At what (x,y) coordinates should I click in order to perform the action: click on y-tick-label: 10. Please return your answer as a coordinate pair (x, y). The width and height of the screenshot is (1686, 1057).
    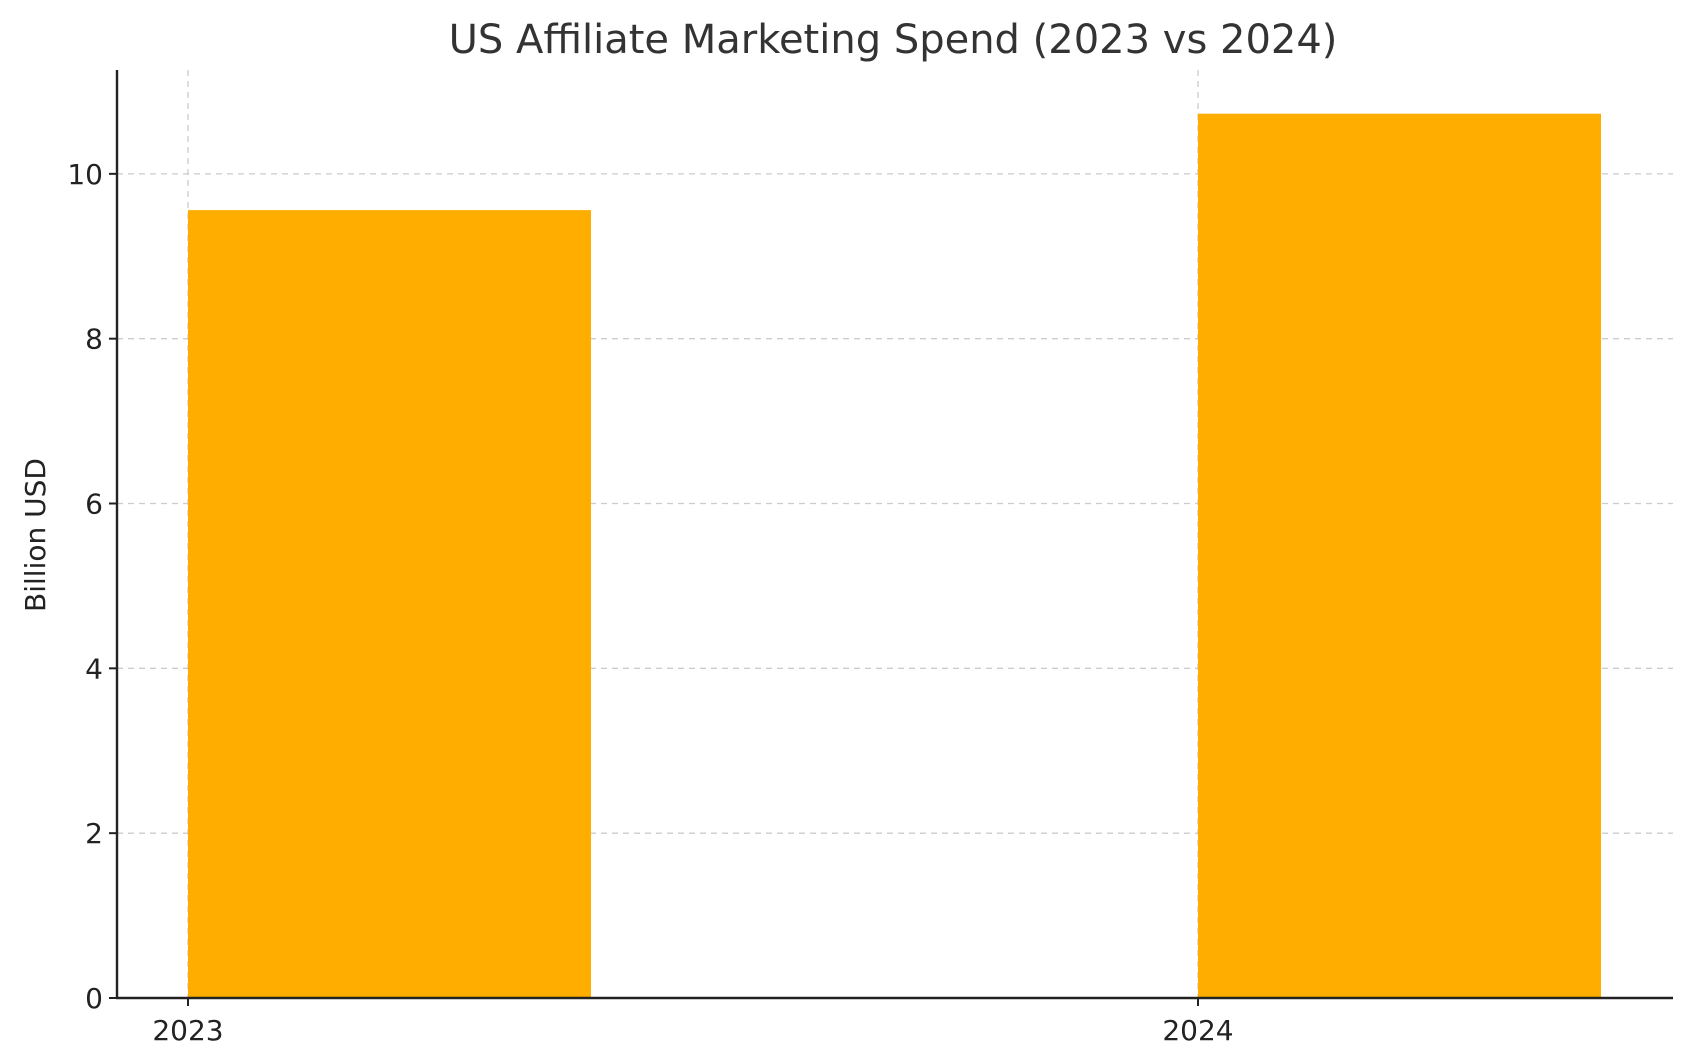
    Looking at the image, I should click on (85, 174).